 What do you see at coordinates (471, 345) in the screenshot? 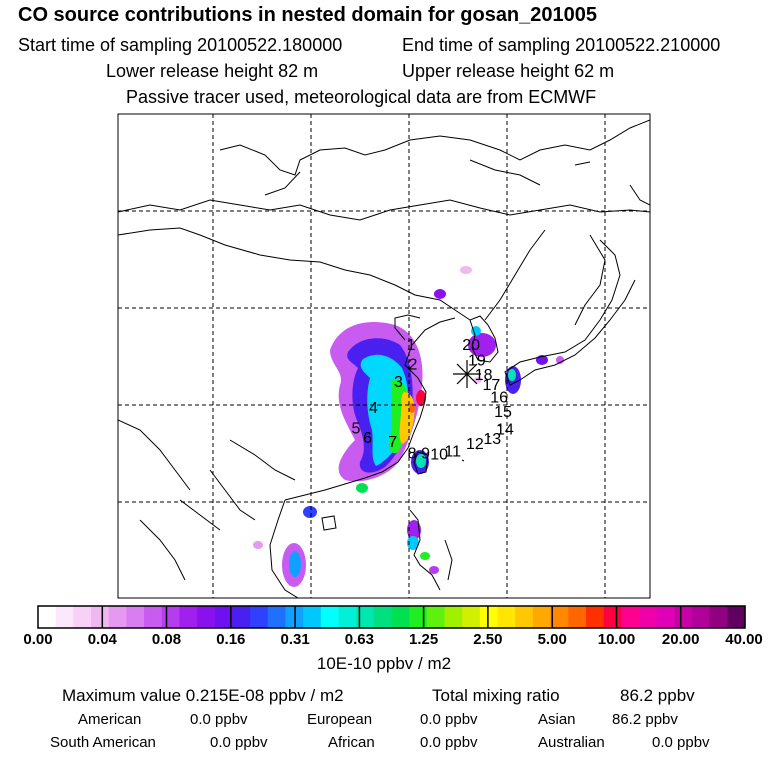
I see `marker-20: 20` at bounding box center [471, 345].